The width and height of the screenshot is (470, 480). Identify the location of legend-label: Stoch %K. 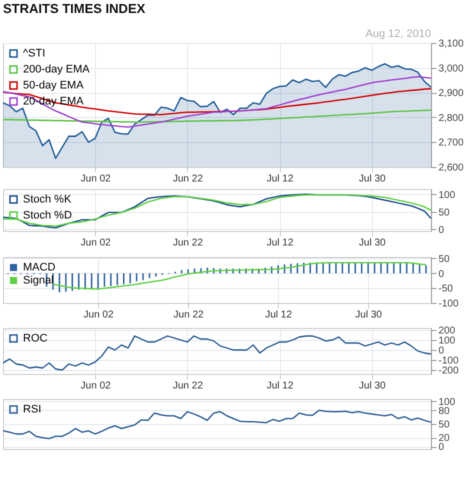
(47, 200).